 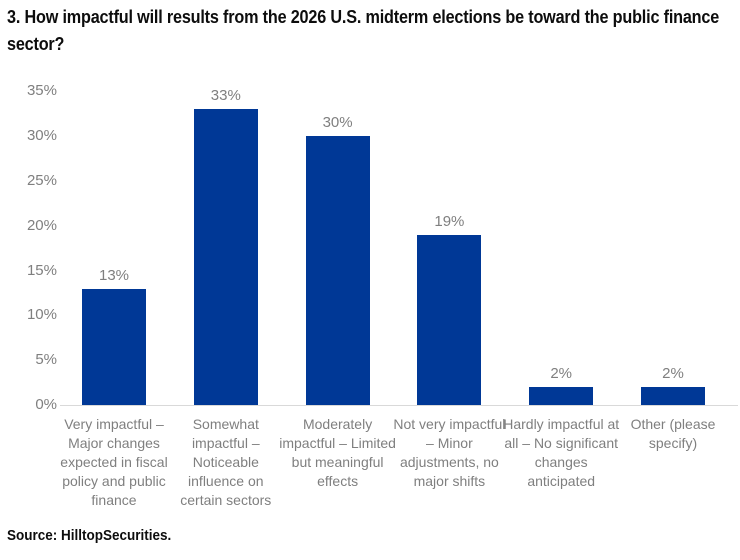 What do you see at coordinates (41, 225) in the screenshot?
I see `y-tick-label: 20%` at bounding box center [41, 225].